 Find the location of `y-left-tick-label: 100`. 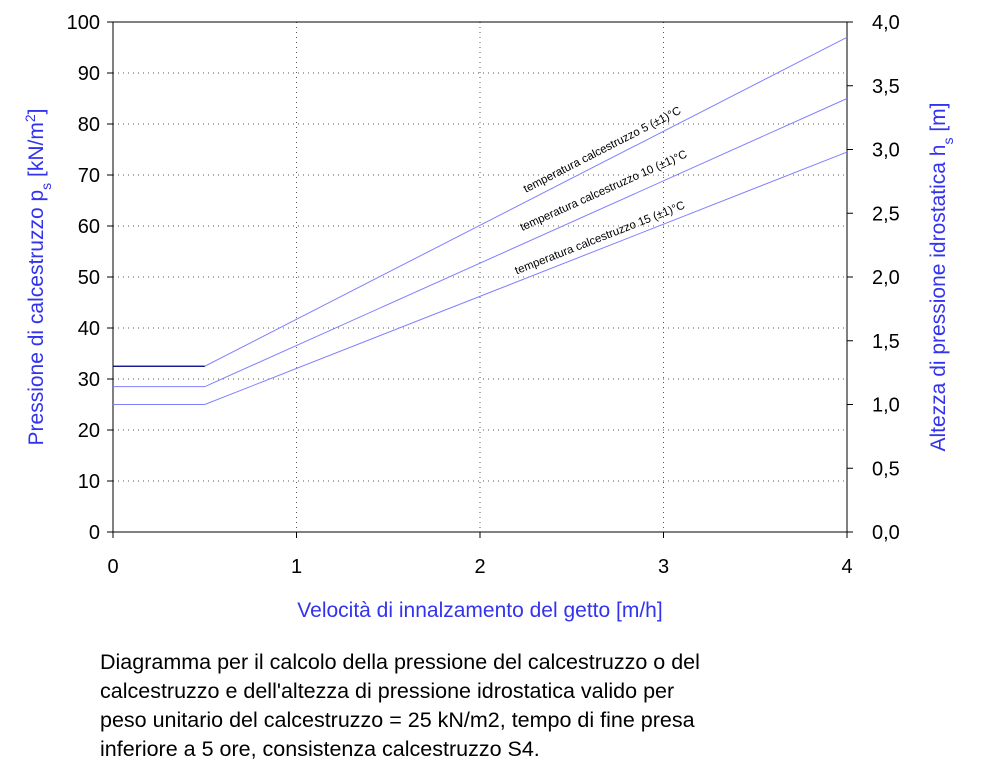

y-left-tick-label: 100 is located at coordinates (83, 23).